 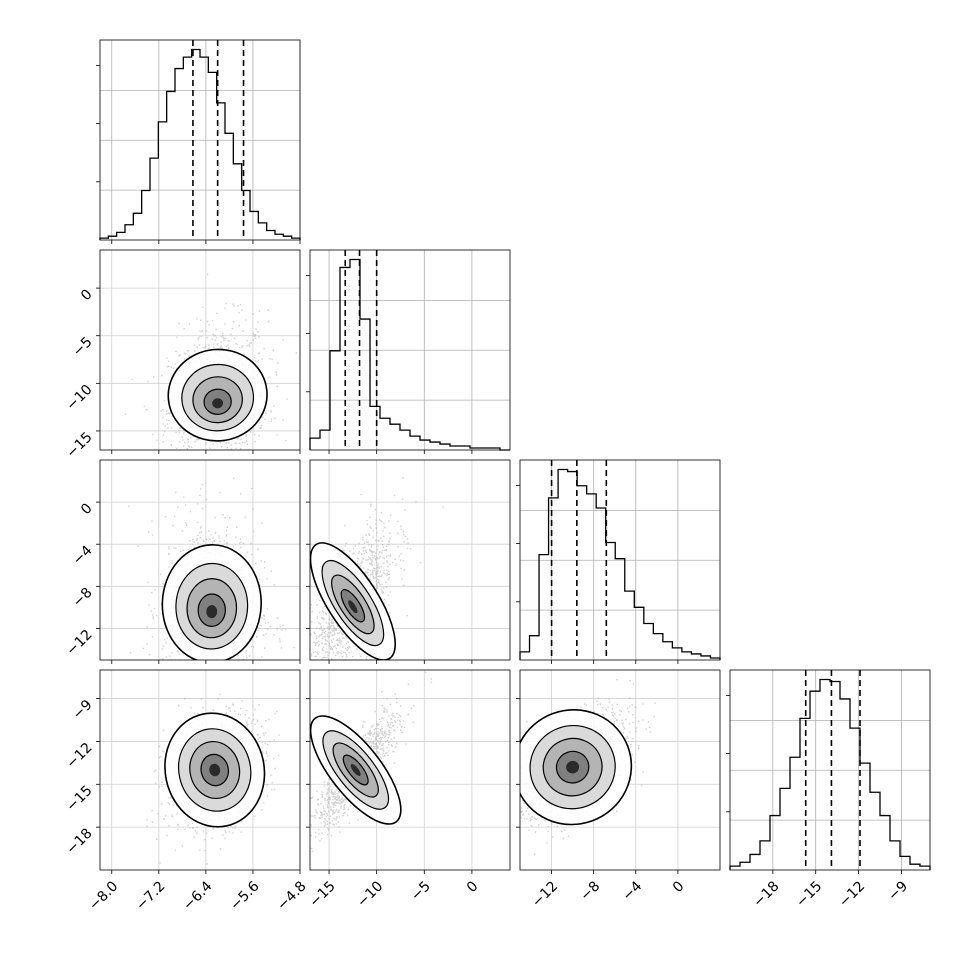 What do you see at coordinates (766, 894) in the screenshot?
I see `x-tick-label: −18` at bounding box center [766, 894].